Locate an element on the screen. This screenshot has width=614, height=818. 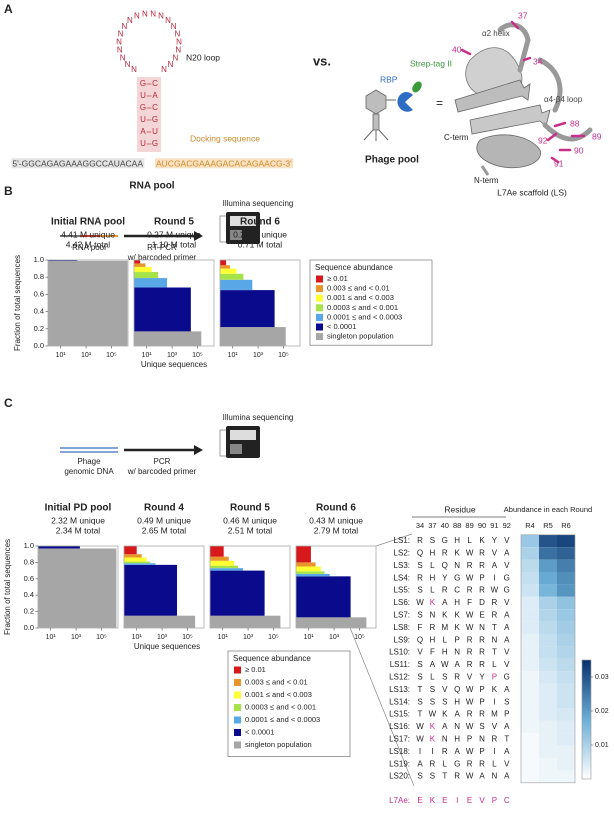
residue: Y is located at coordinates (495, 540).